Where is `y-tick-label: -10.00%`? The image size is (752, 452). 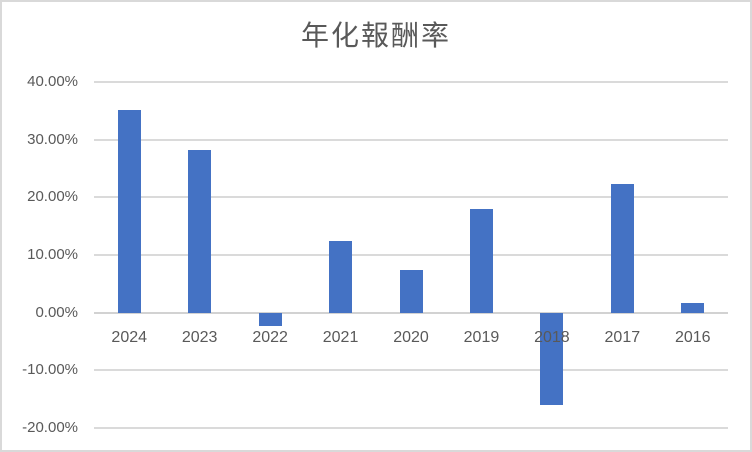
y-tick-label: -10.00% is located at coordinates (50, 370).